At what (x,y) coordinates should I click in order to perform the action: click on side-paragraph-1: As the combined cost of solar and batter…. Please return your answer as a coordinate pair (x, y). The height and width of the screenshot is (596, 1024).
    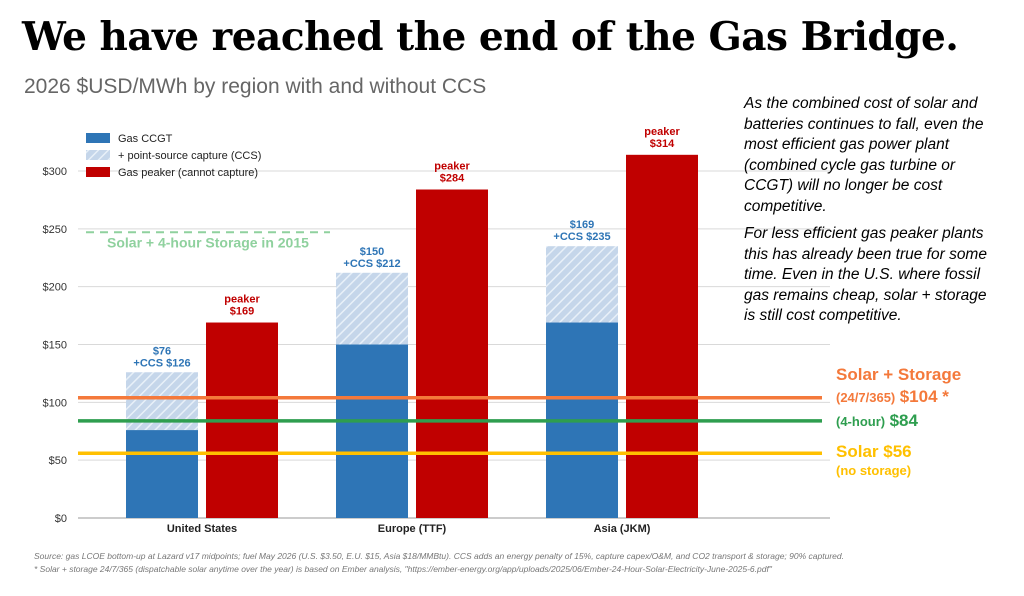
    Looking at the image, I should click on (864, 155).